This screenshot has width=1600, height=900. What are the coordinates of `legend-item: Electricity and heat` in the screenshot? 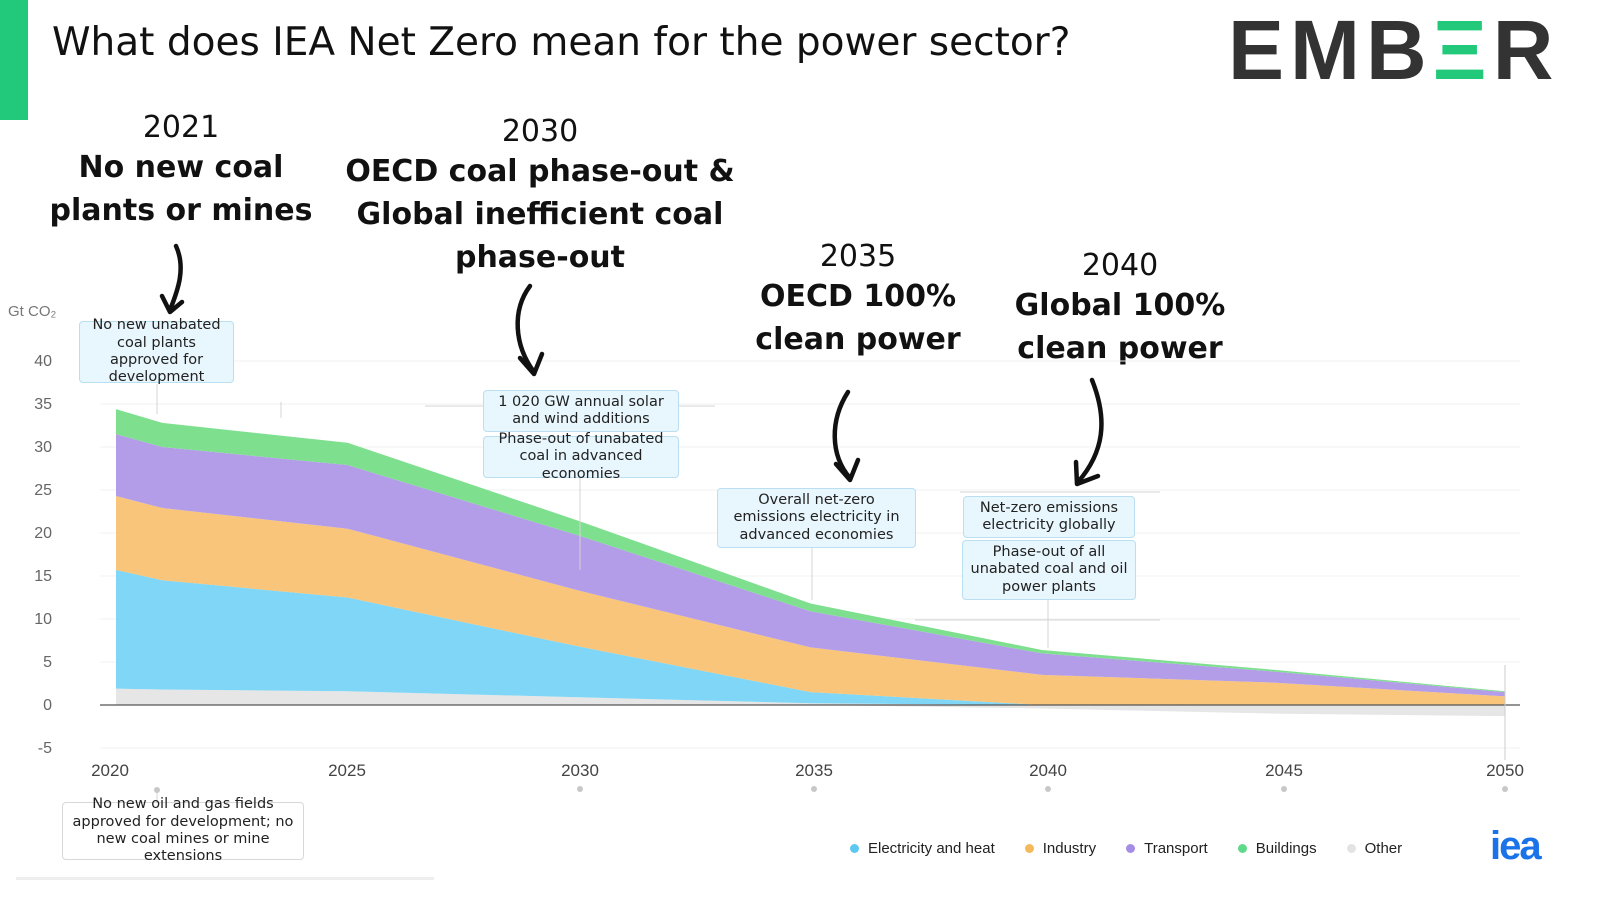 It's located at (922, 848).